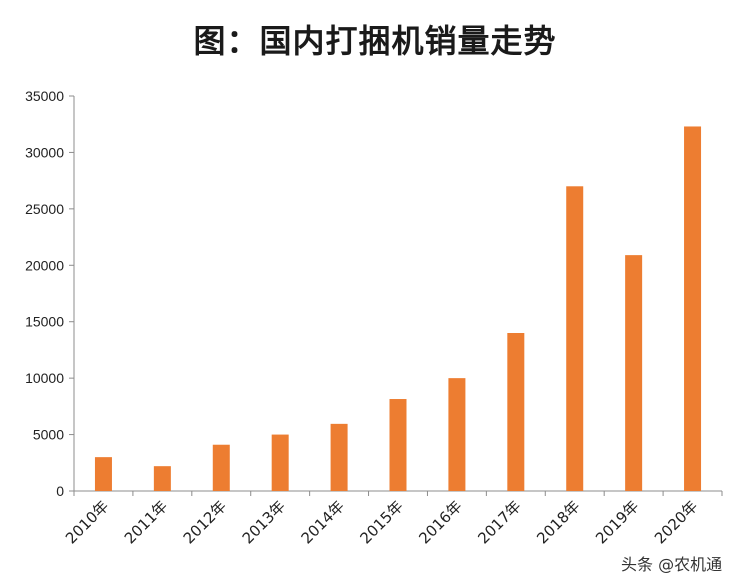 The width and height of the screenshot is (750, 586). Describe the element at coordinates (44, 152) in the screenshot. I see `y-tick-label: 30000` at that location.